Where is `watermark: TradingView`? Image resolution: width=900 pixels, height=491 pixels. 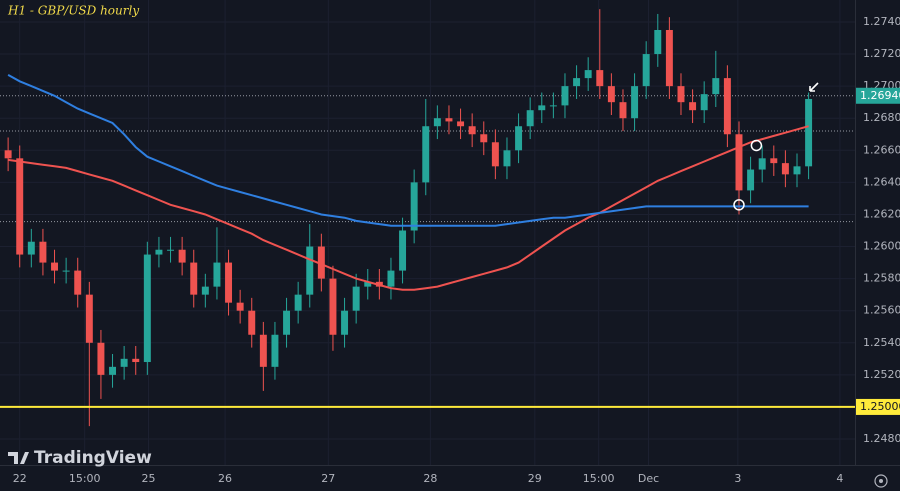
watermark: TradingView is located at coordinates (93, 458).